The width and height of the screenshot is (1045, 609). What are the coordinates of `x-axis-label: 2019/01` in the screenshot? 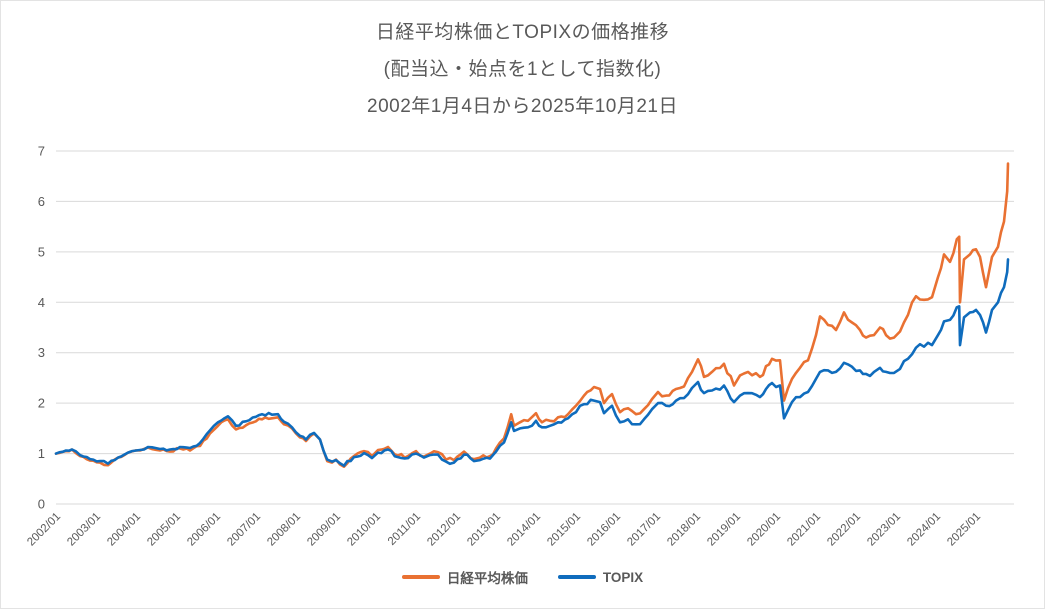 It's located at (724, 530).